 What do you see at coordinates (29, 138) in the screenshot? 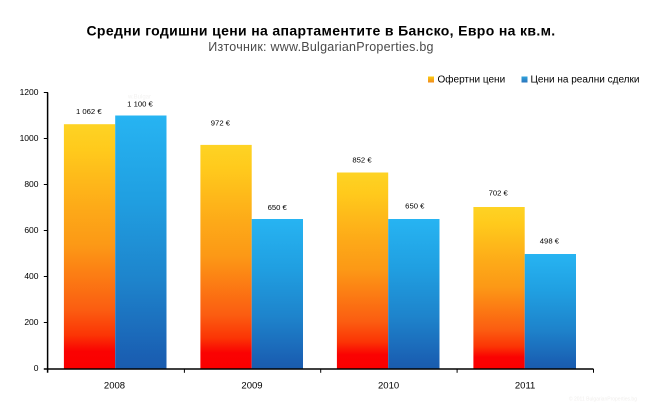
I see `svg-text: 1000` at bounding box center [29, 138].